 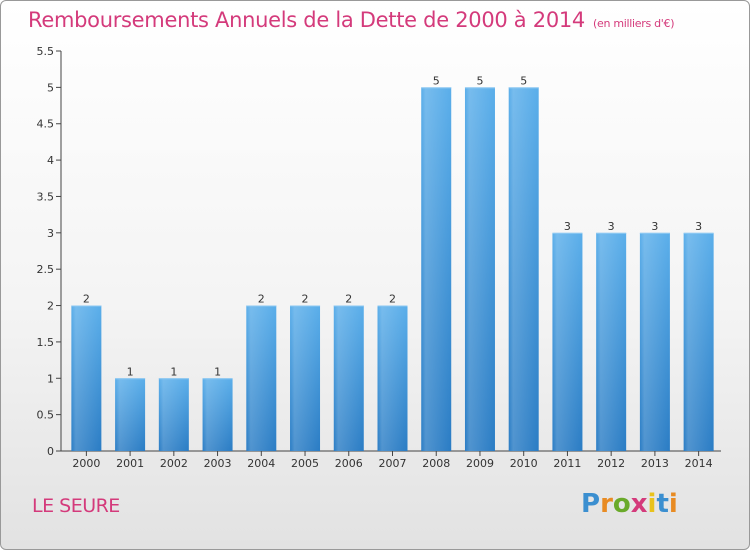 I want to click on x-tick-label: 2011, so click(x=567, y=463).